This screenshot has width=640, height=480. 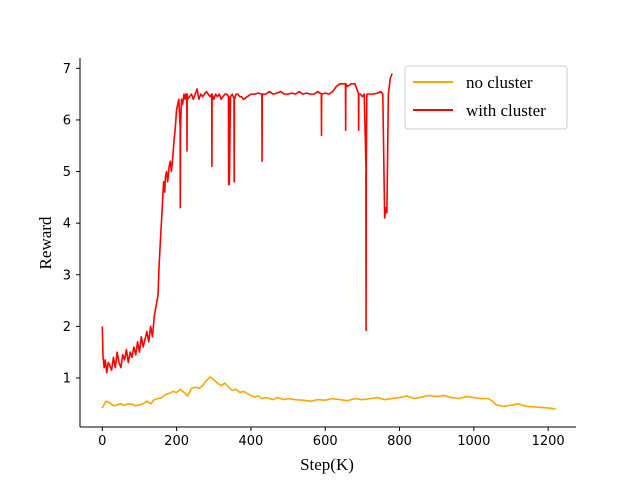 I want to click on legend-label-no-cluster: no cluster, so click(x=499, y=82).